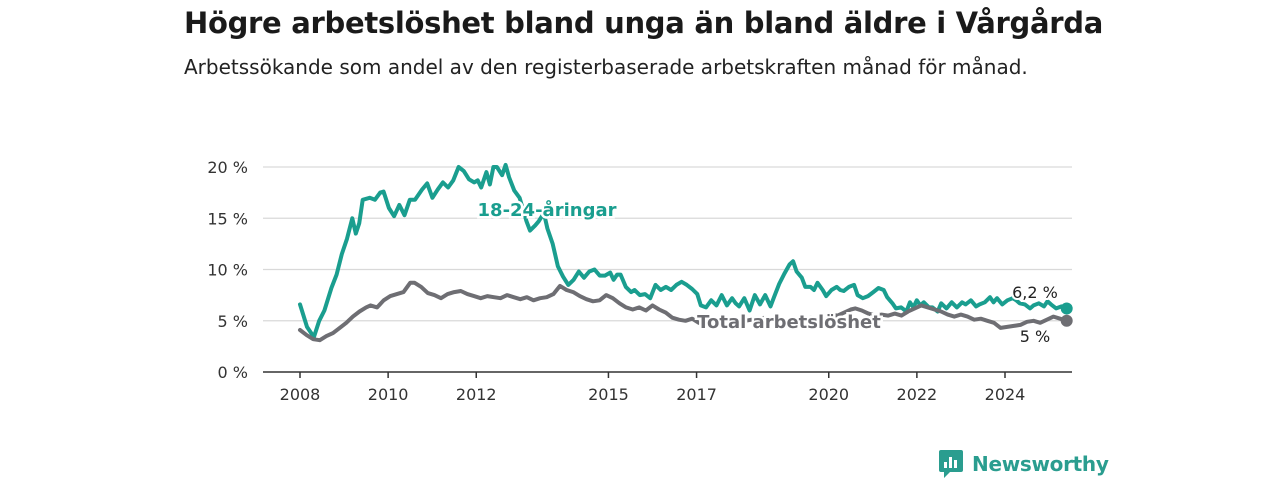 The image size is (1280, 480). What do you see at coordinates (767, 273) in the screenshot?
I see `series-labels: 18-24-åringar Total arbetslöshet 6,2 % 5 %` at bounding box center [767, 273].